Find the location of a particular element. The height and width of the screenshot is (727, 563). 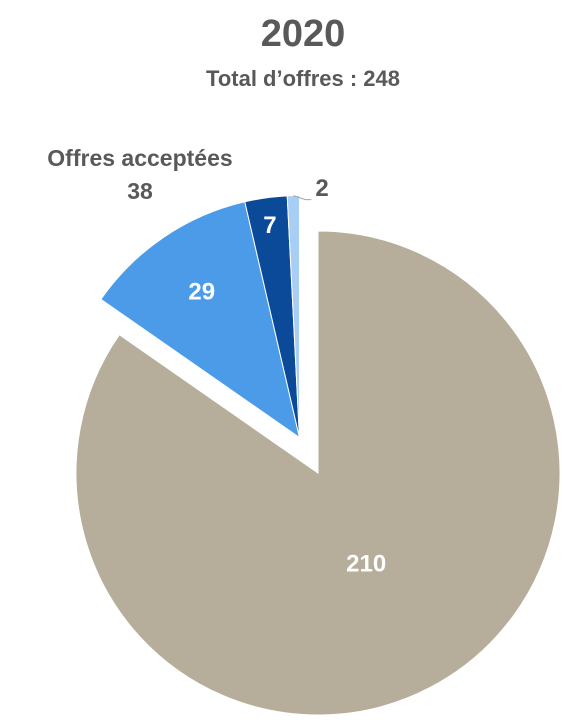

data-label: 7 is located at coordinates (269, 225).